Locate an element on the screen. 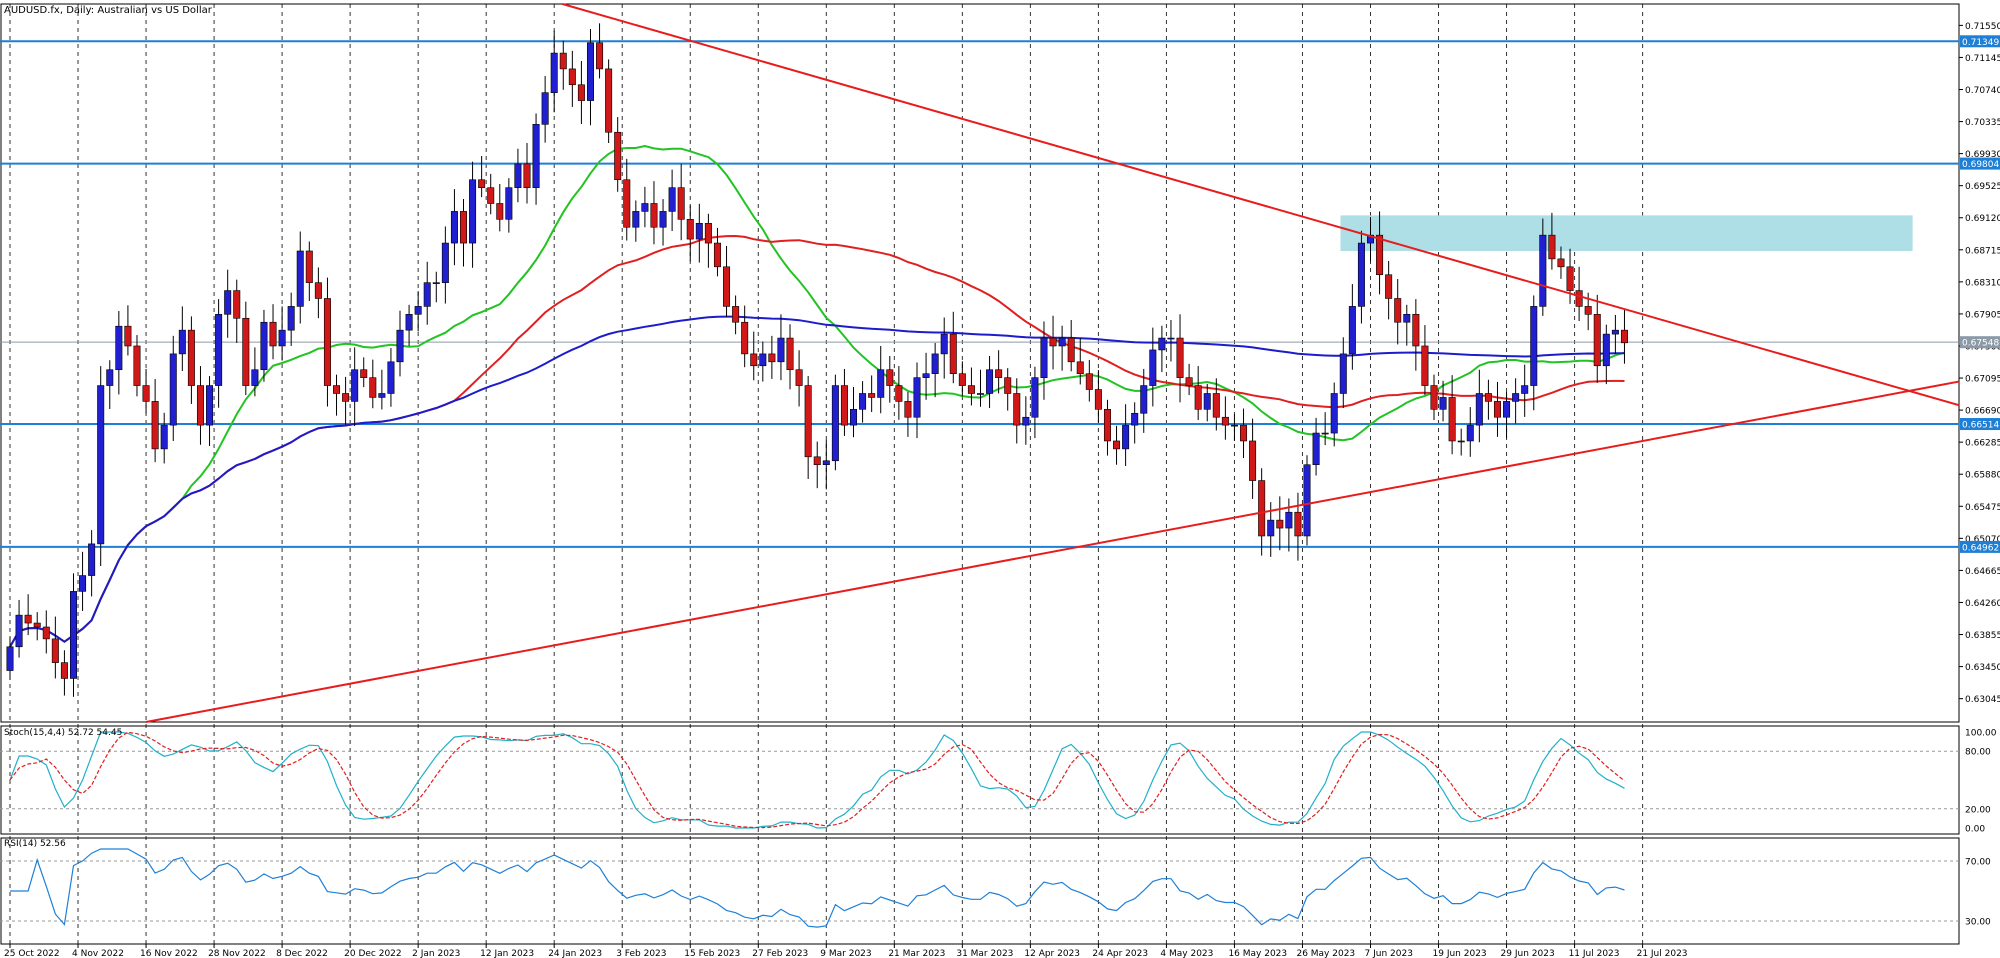 The image size is (2000, 958). price-tick-label: 0.63450 is located at coordinates (1982, 668).